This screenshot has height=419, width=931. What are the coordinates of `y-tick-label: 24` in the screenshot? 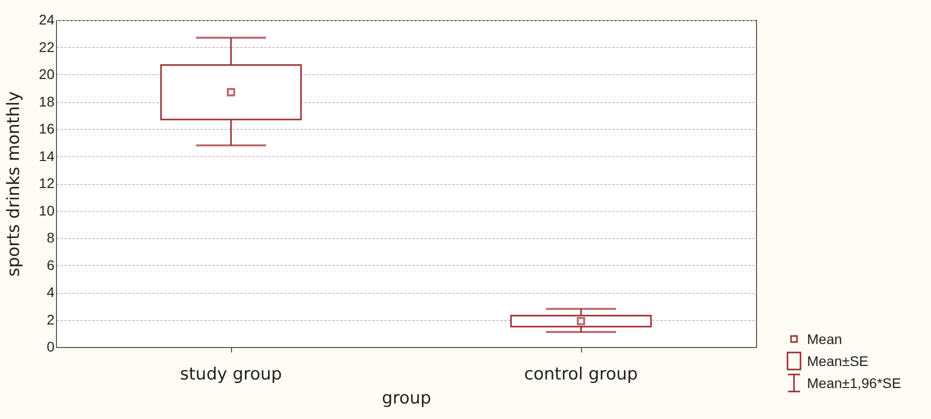 It's located at (46, 20).